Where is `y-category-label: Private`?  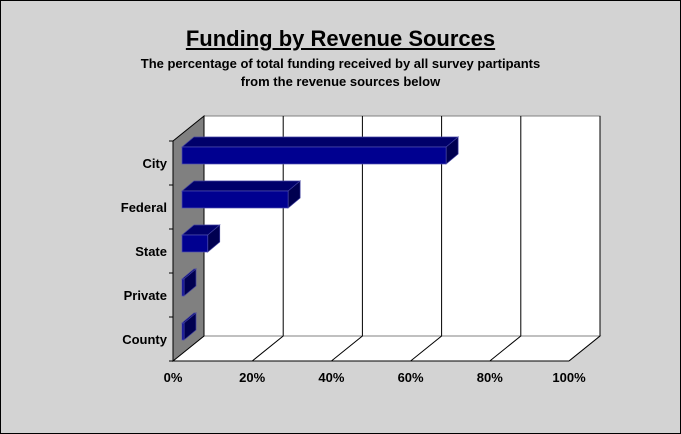
y-category-label: Private is located at coordinates (145, 295).